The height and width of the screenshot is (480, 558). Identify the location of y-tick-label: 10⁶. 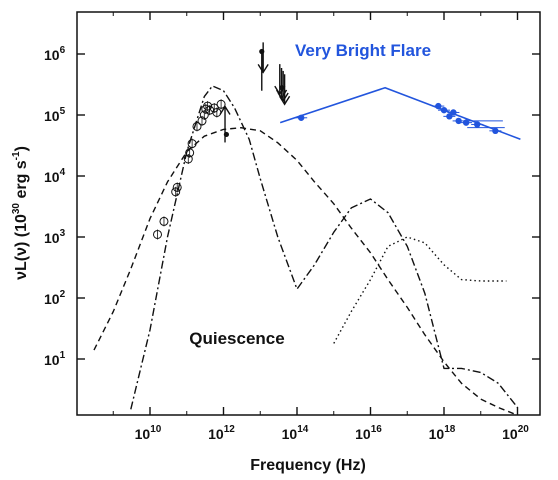
(55, 54).